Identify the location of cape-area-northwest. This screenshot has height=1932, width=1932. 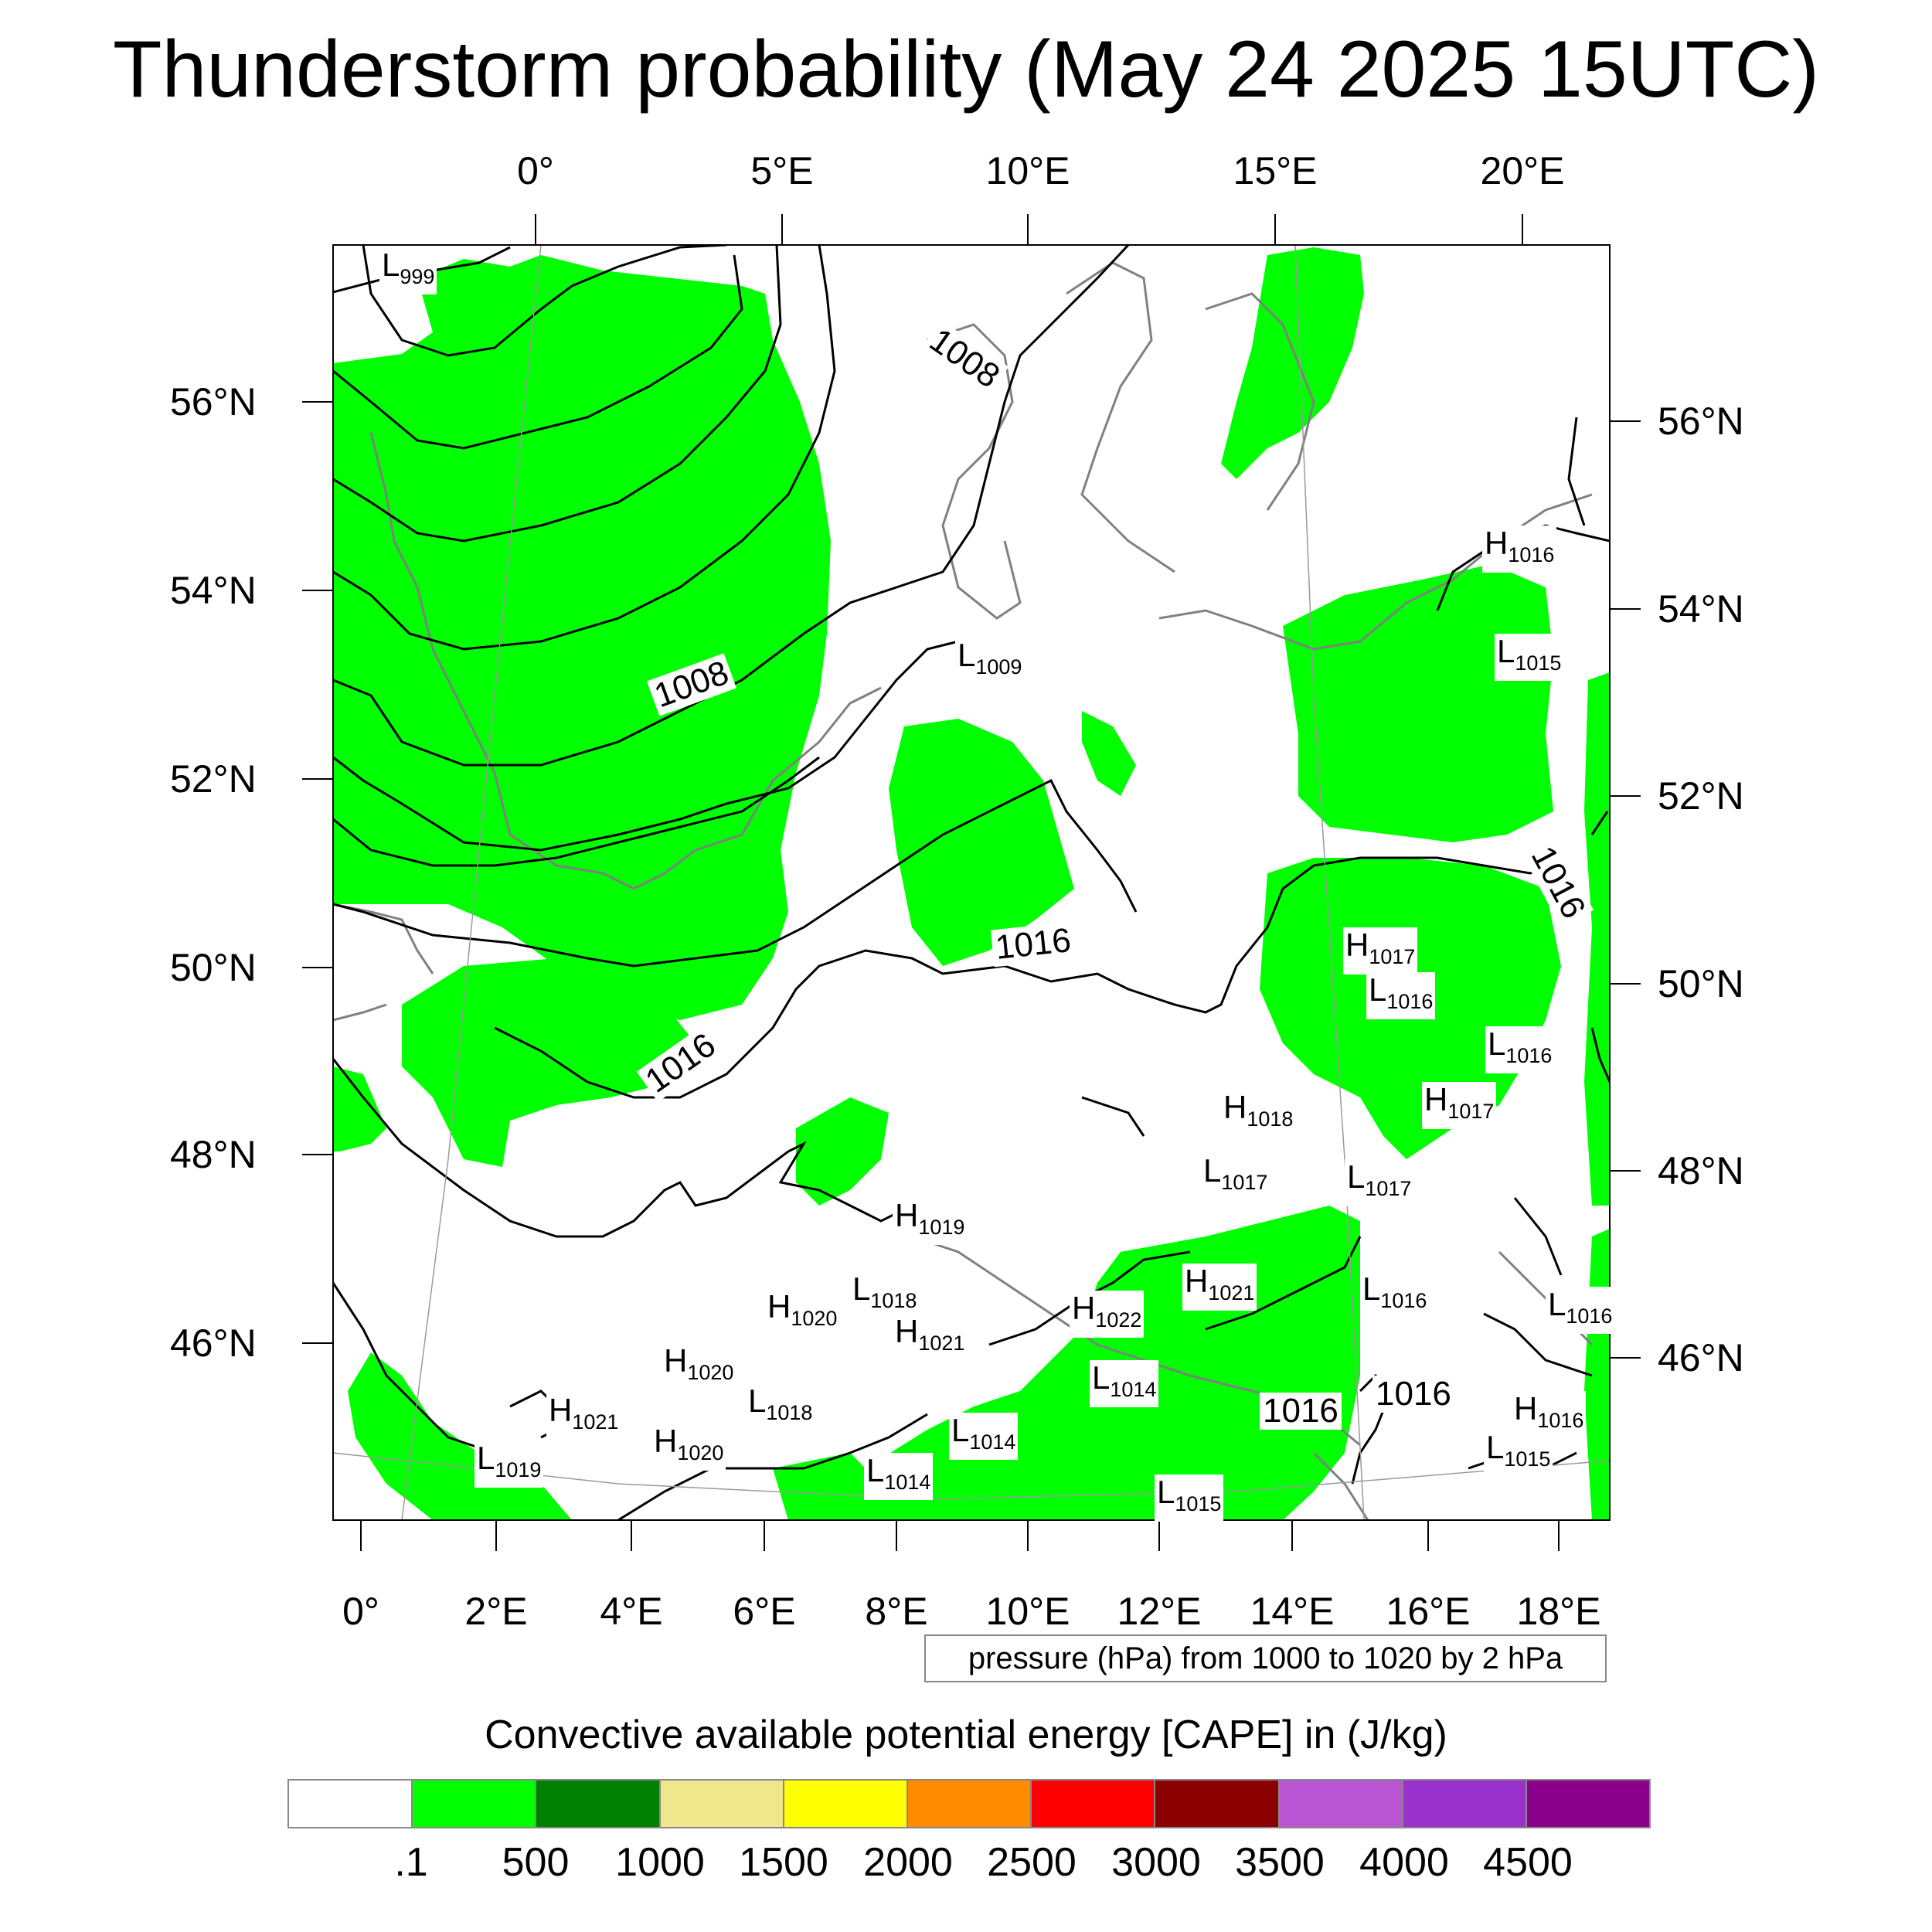
(582, 638).